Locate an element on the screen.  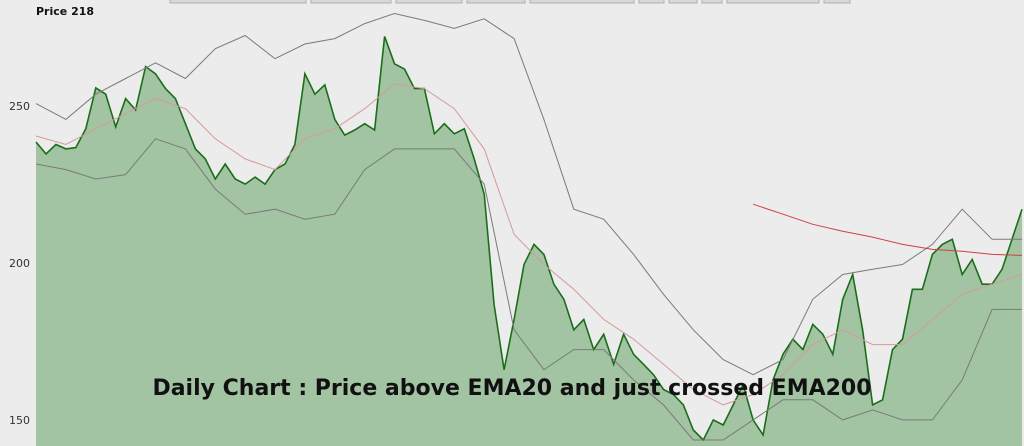
y-tick-label: 250 is located at coordinates (19, 106).